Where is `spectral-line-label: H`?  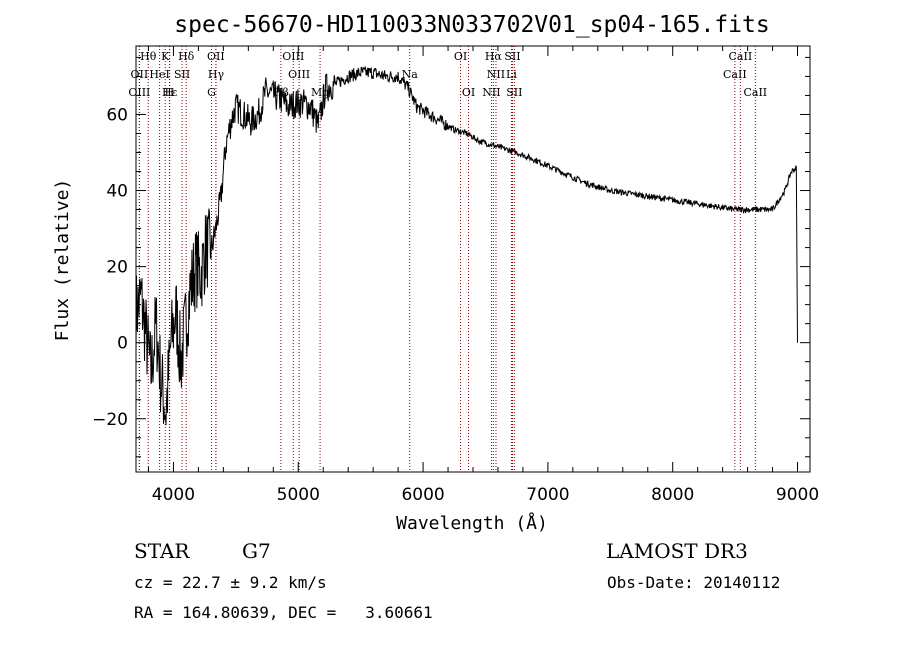
spectral-line-label: H is located at coordinates (170, 92).